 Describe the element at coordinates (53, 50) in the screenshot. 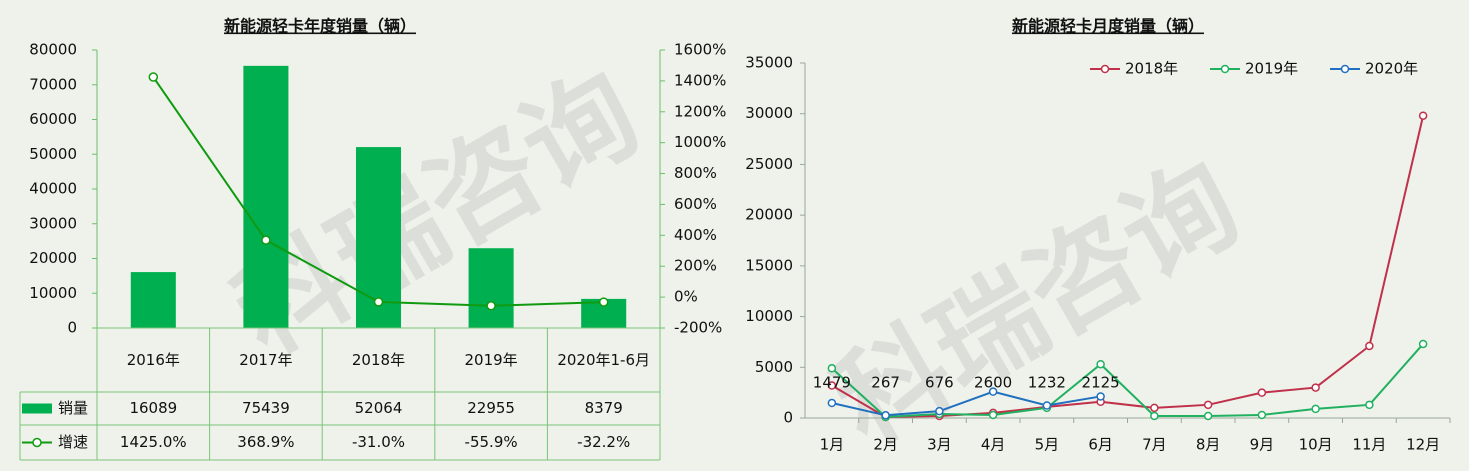

I see `y-tick-label: 80000` at that location.